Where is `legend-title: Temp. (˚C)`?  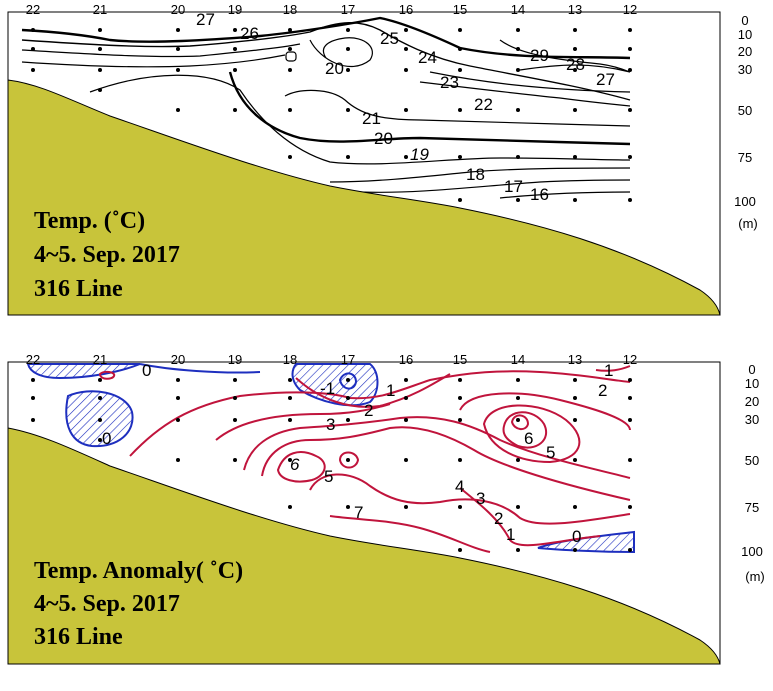
legend-title: Temp. (˚C) is located at coordinates (89, 221).